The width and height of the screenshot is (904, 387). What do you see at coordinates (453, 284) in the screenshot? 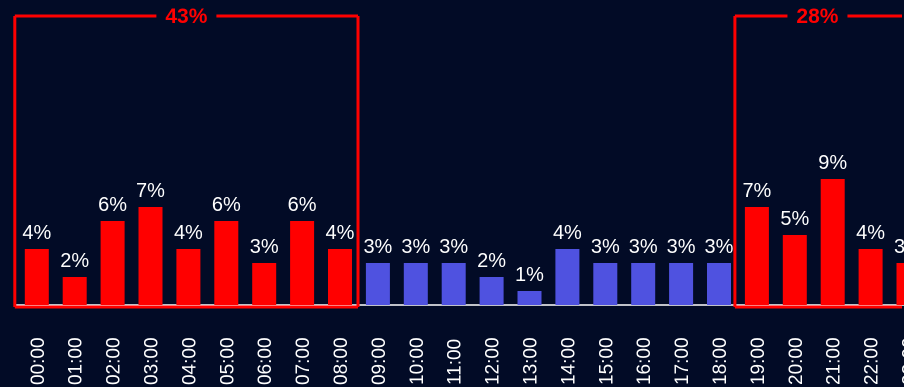
I see `bar-11:00` at bounding box center [453, 284].